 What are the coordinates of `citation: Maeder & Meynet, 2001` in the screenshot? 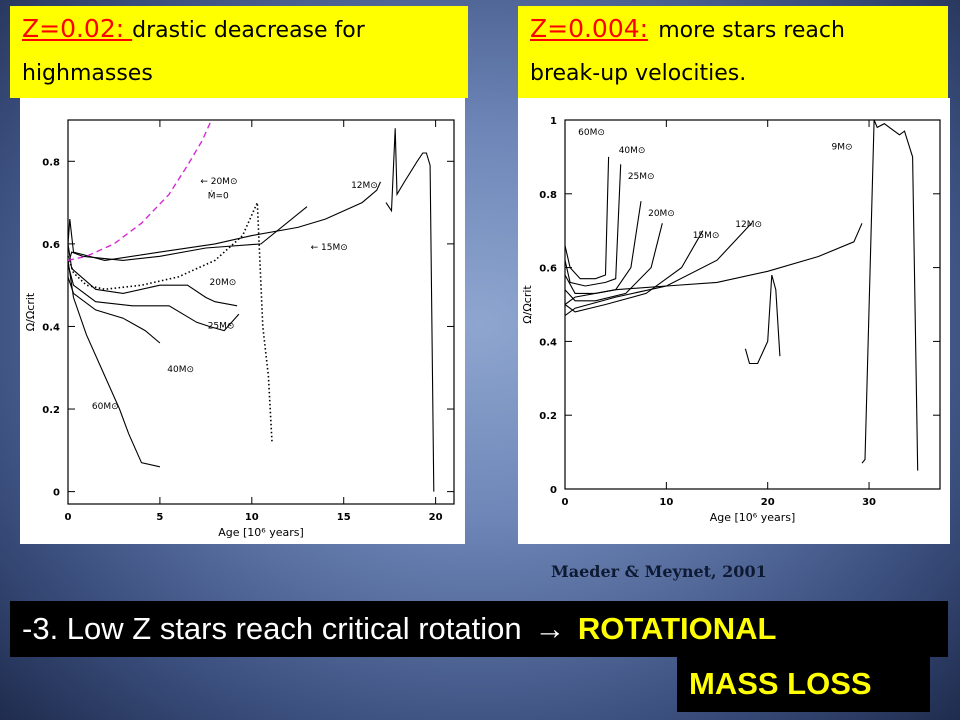 It's located at (659, 571).